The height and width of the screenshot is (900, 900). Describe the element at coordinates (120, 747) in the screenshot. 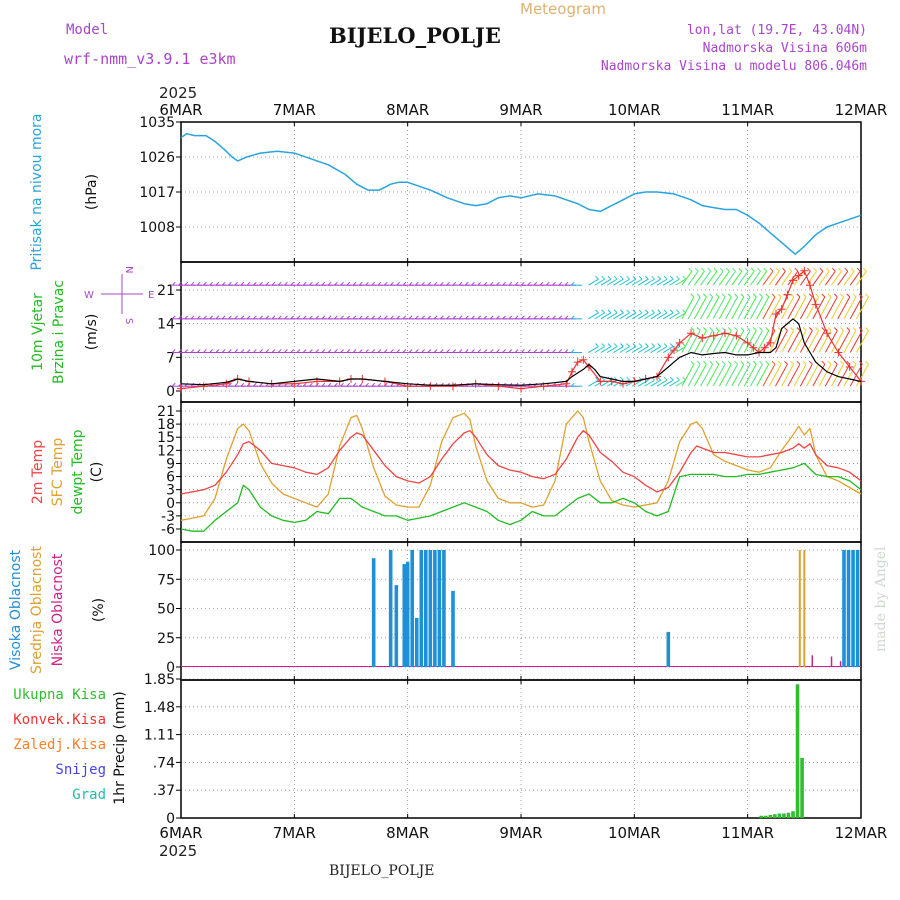

I see `precip-ylabel: 1hr Precip (mm)` at that location.